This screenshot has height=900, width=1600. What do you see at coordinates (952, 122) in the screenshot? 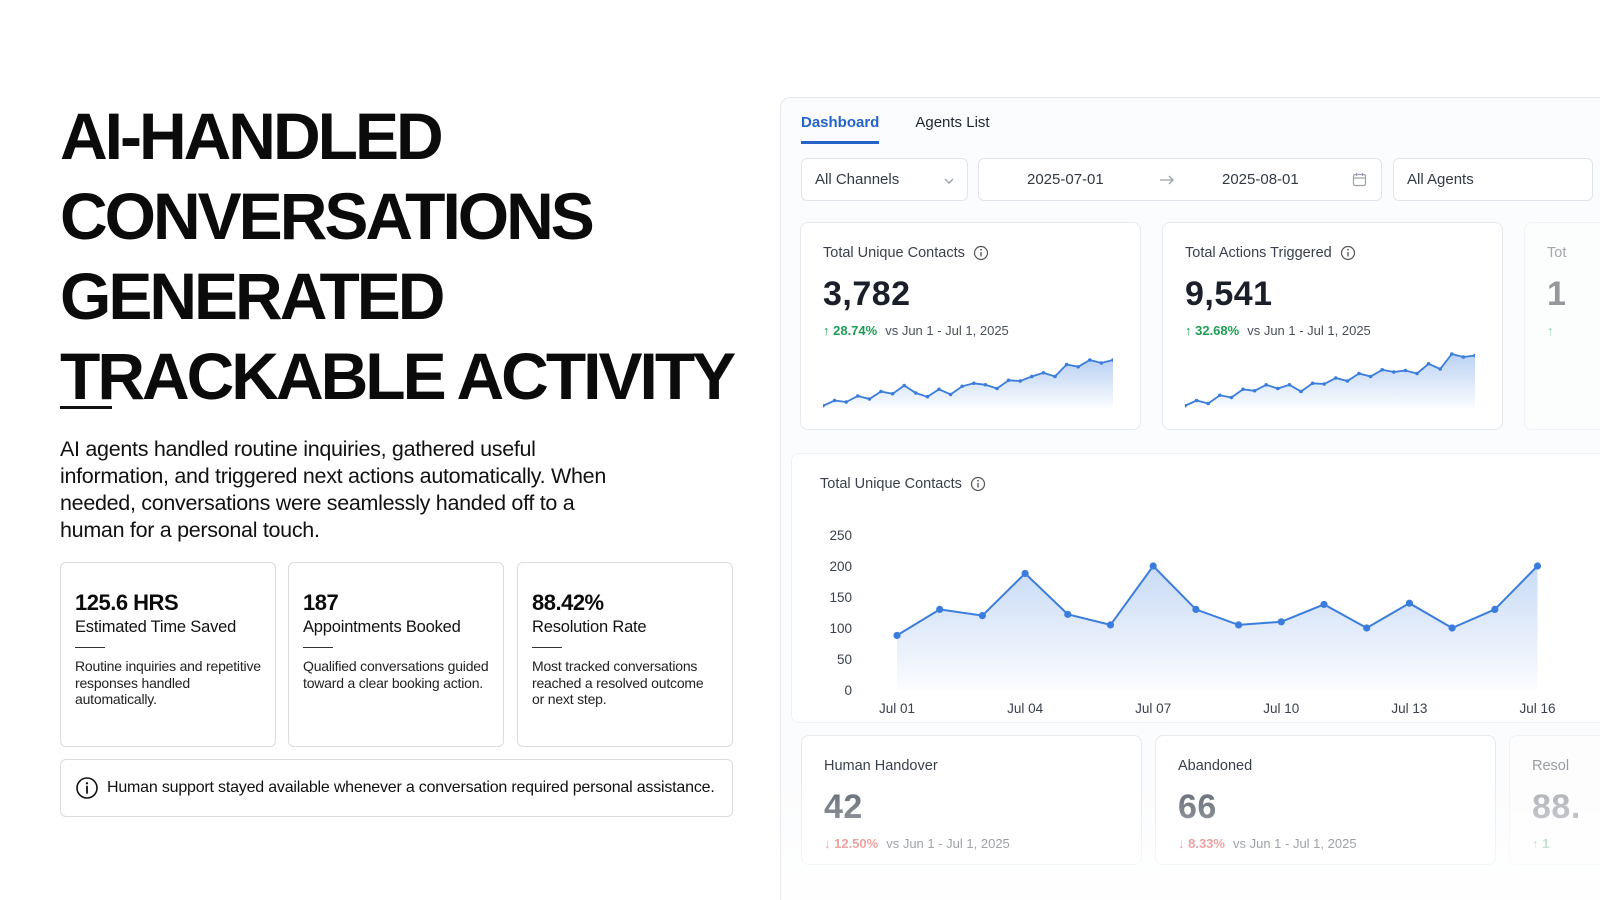
I see `tab-agents-list: Agents List` at bounding box center [952, 122].